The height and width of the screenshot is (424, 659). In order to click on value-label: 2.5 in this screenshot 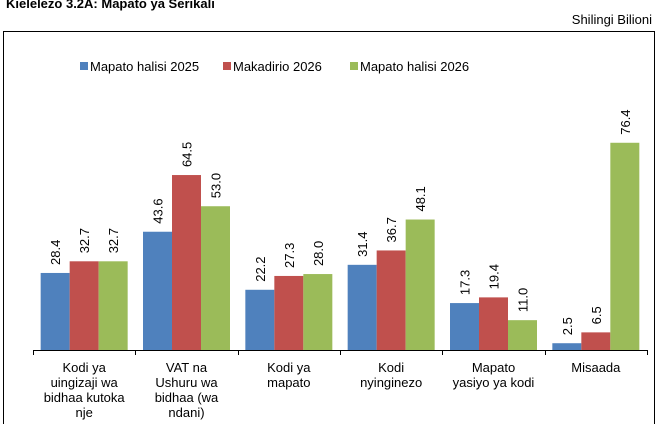, I will do `click(567, 326)`.